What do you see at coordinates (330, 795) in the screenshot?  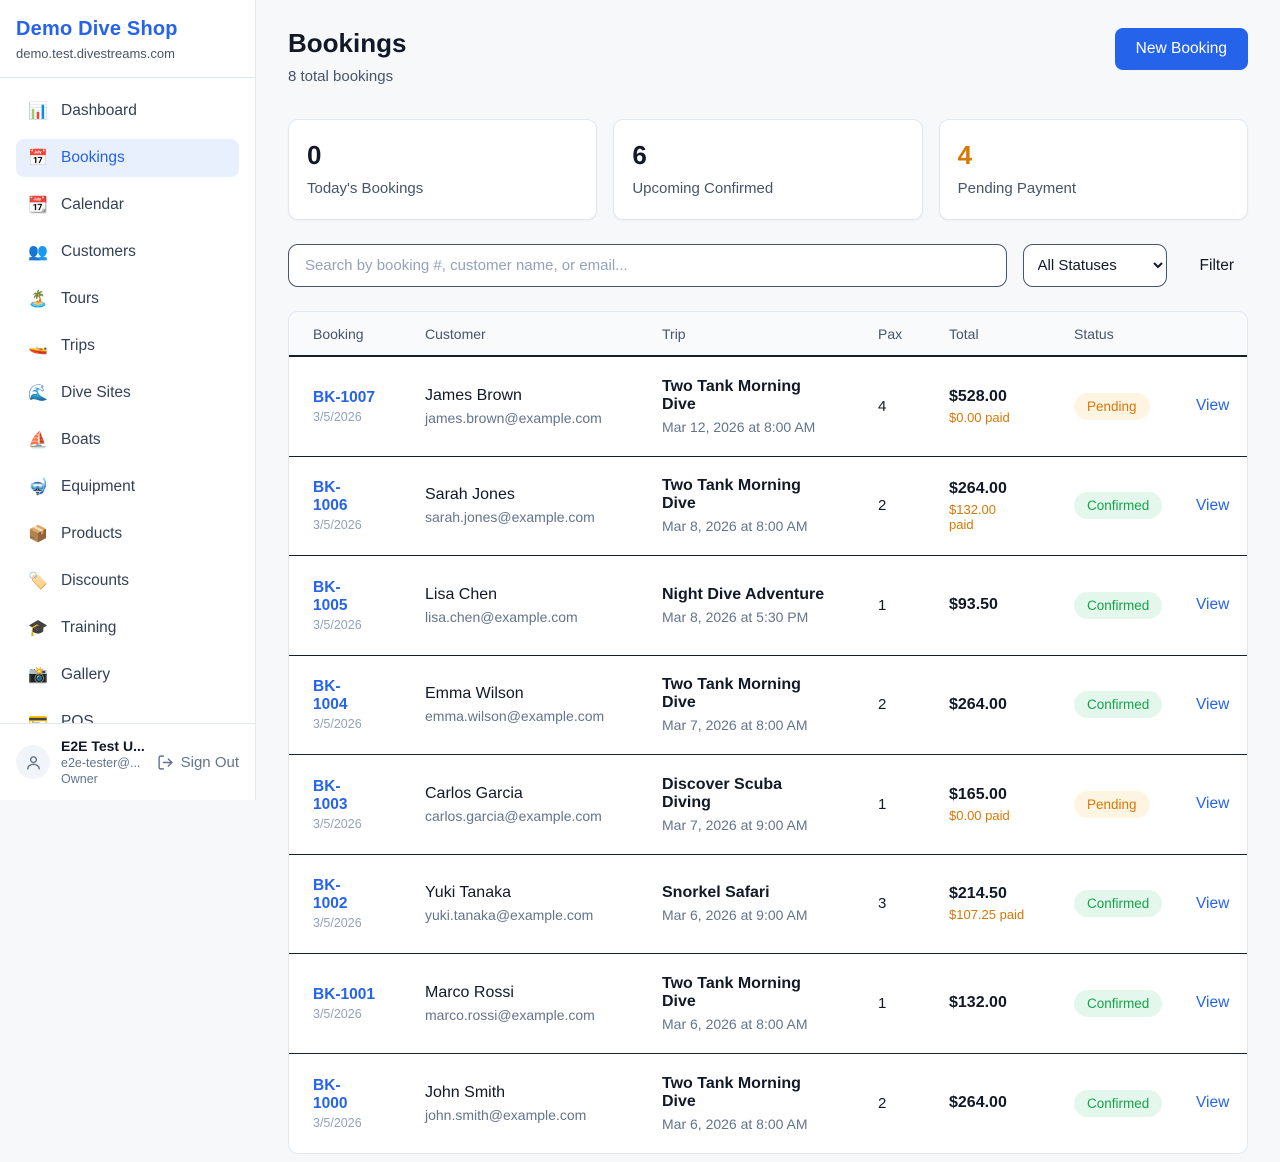 I see `booking-id-link: BK- 1003` at bounding box center [330, 795].